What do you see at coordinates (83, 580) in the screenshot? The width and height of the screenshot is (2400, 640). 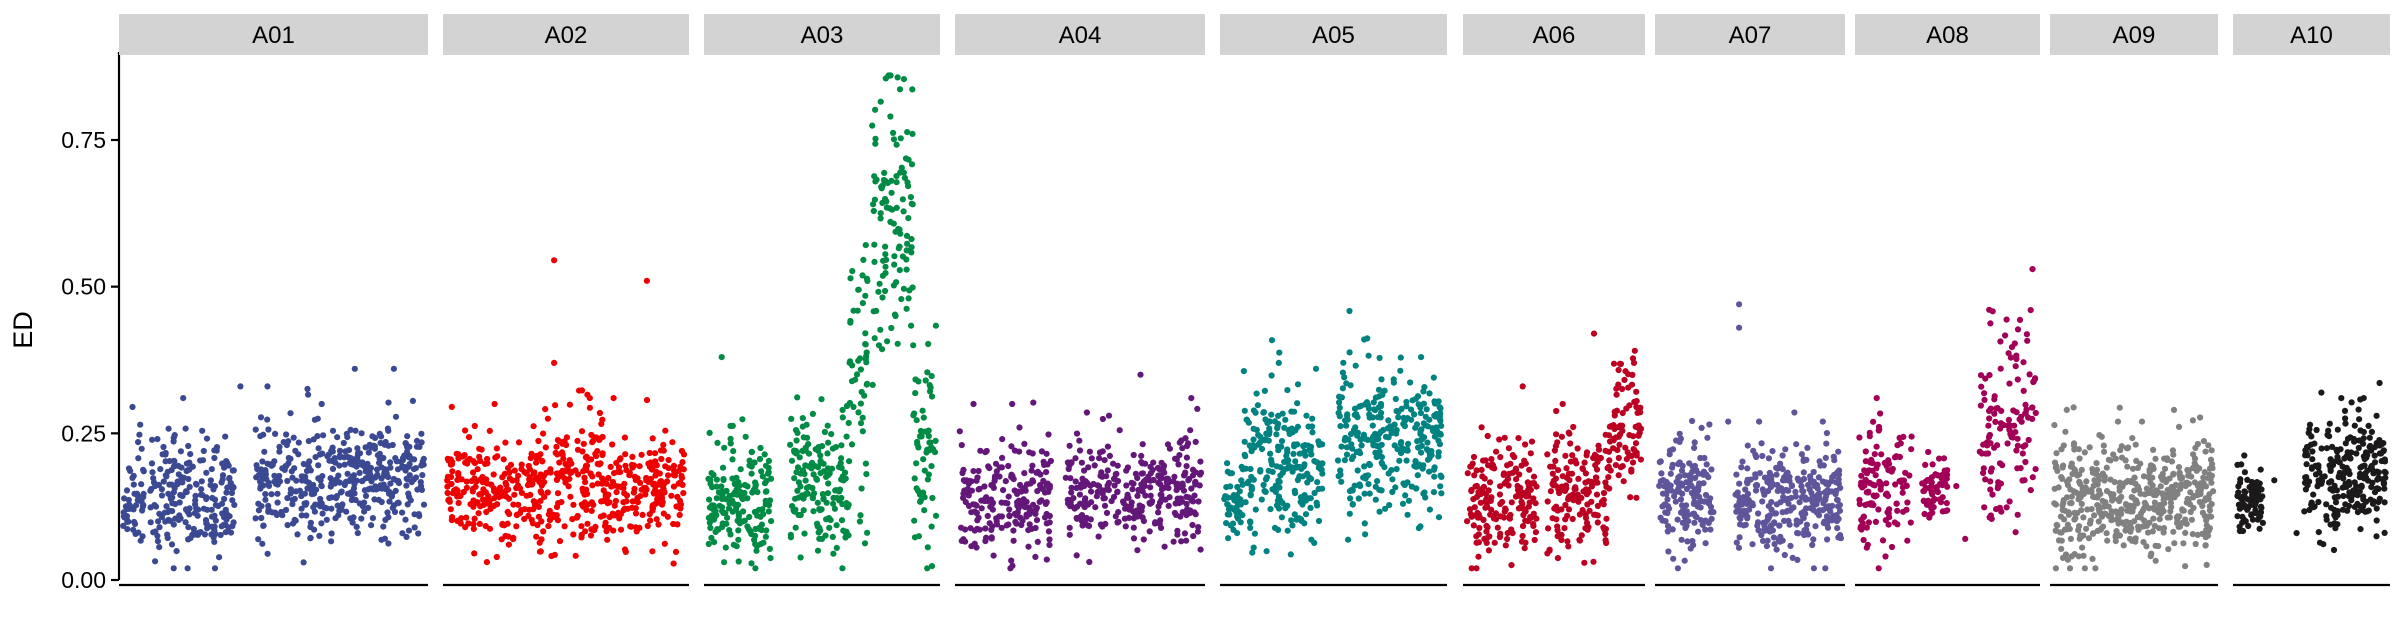 I see `y-tick-label: 0.00` at bounding box center [83, 580].